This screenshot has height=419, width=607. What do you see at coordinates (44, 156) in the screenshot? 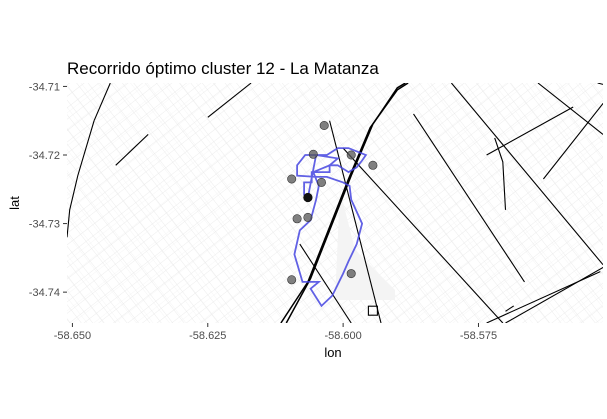
I see `y-tick-label: -34.72` at bounding box center [44, 156].